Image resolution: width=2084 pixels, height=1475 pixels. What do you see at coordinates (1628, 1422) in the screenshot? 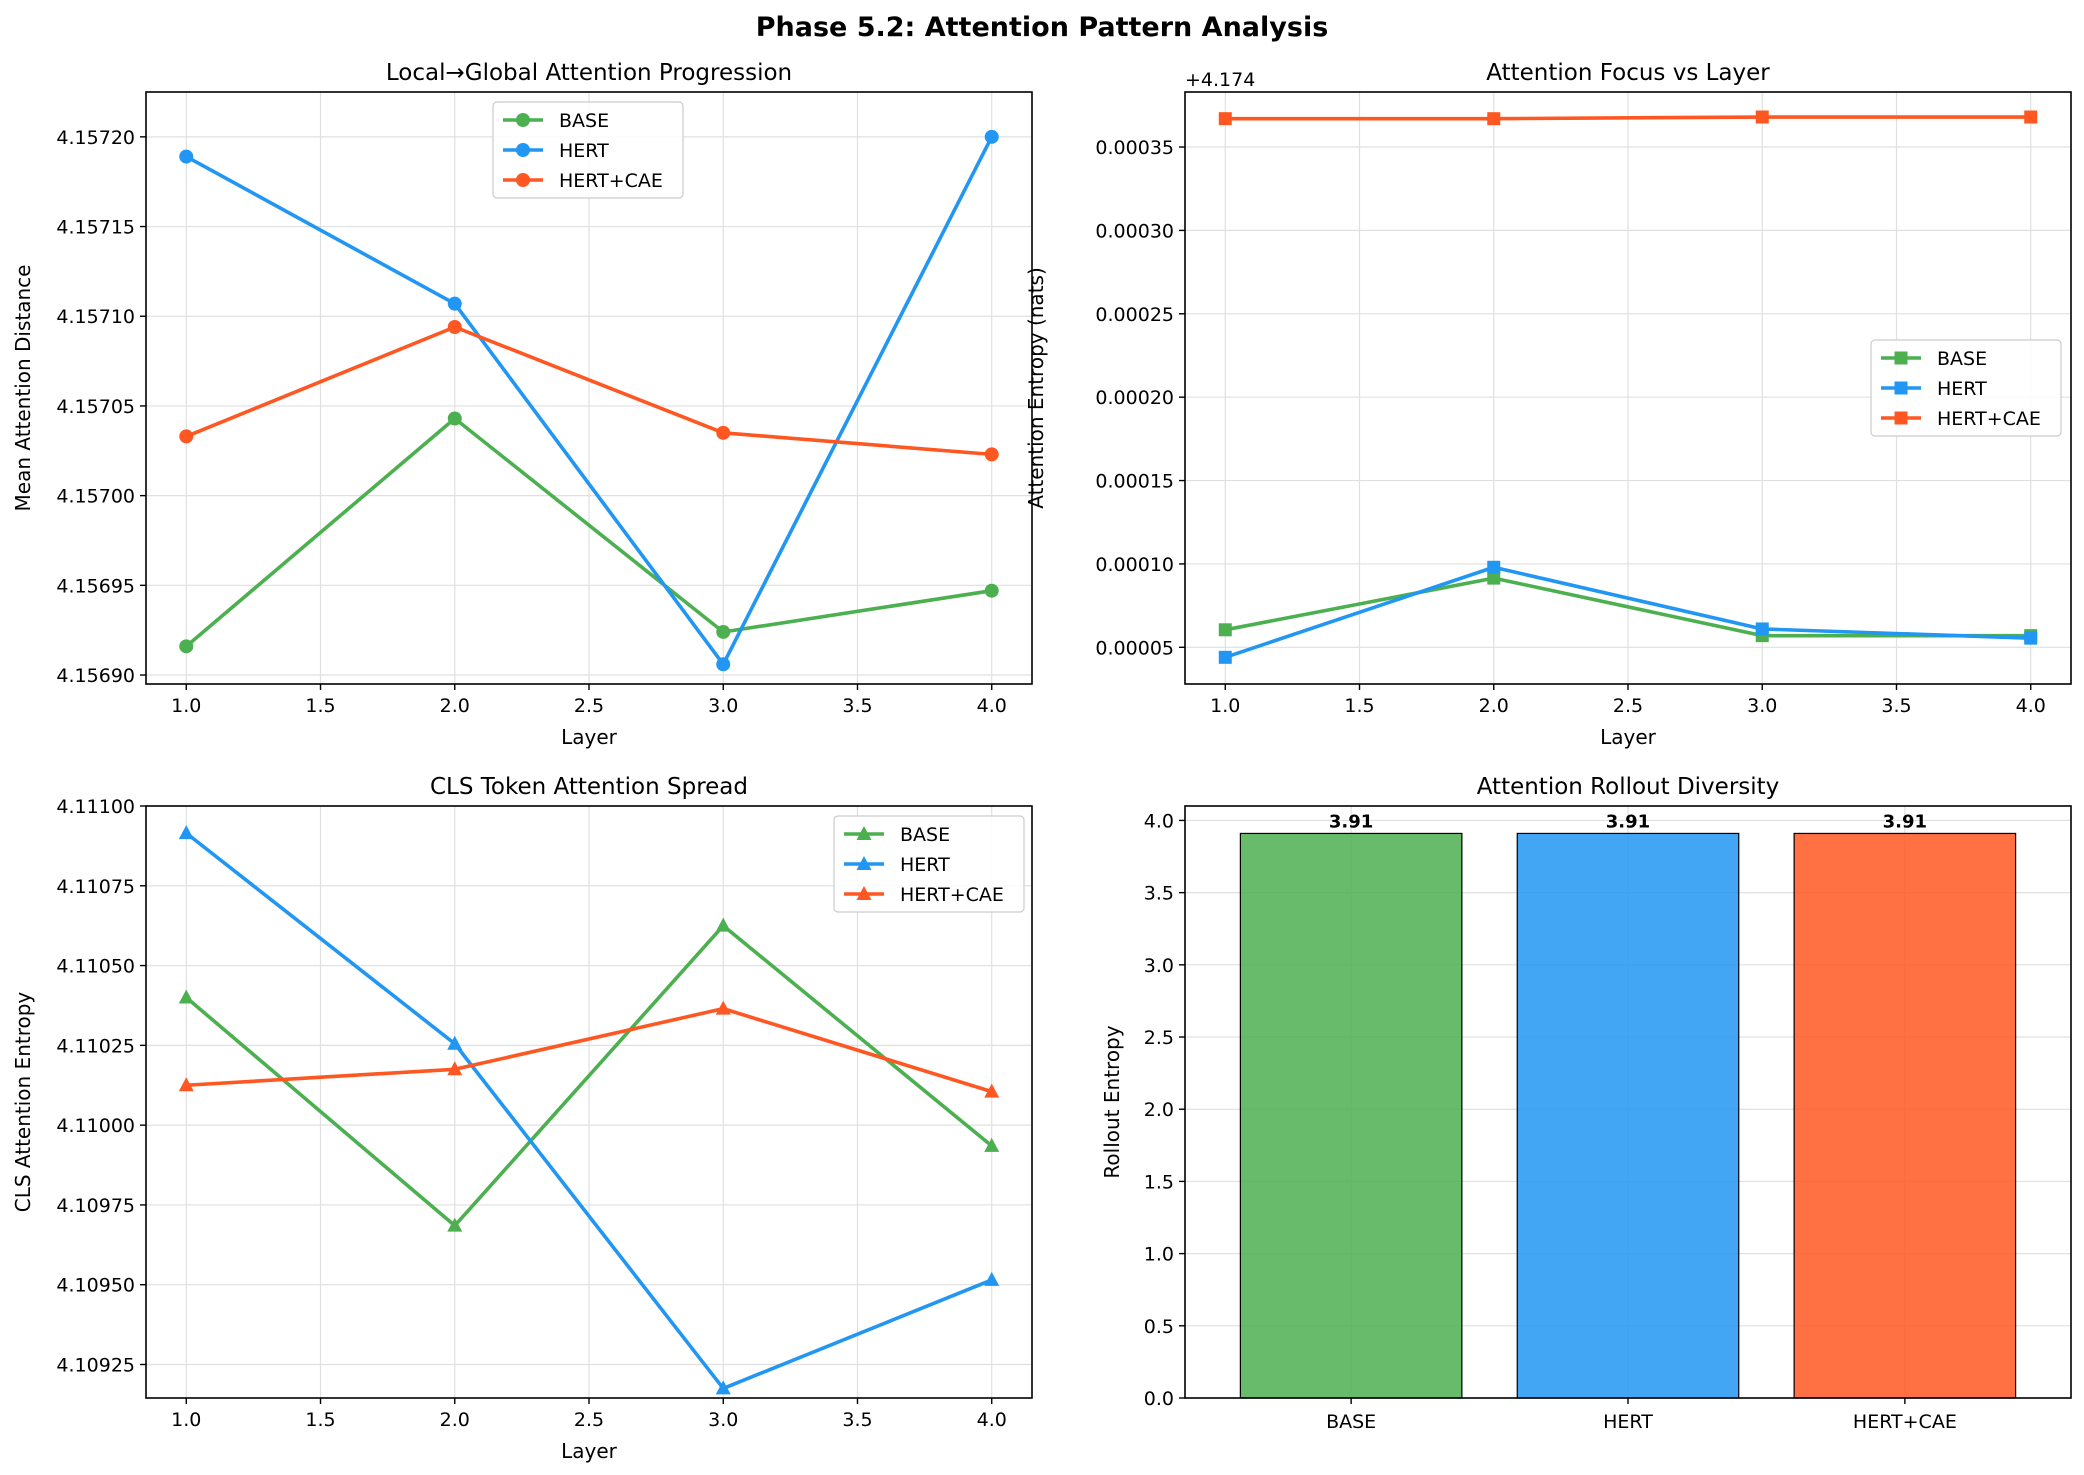
I see `x-tick-label-hert: HERT` at bounding box center [1628, 1422].